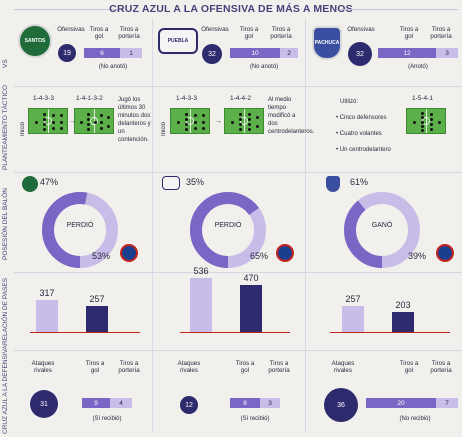  What do you see at coordinates (422, 98) in the screenshot?
I see `formation-change: 1-5-4-1` at bounding box center [422, 98].